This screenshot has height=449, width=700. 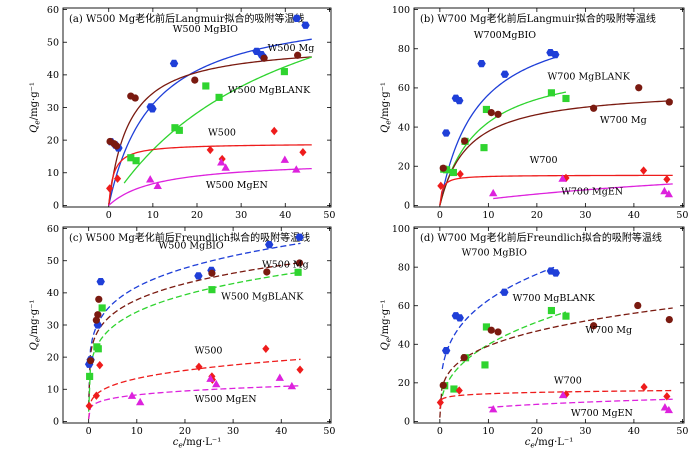 What do you see at coordinates (401, 10) in the screenshot?
I see `y-tick-label: 100` at bounding box center [401, 10].